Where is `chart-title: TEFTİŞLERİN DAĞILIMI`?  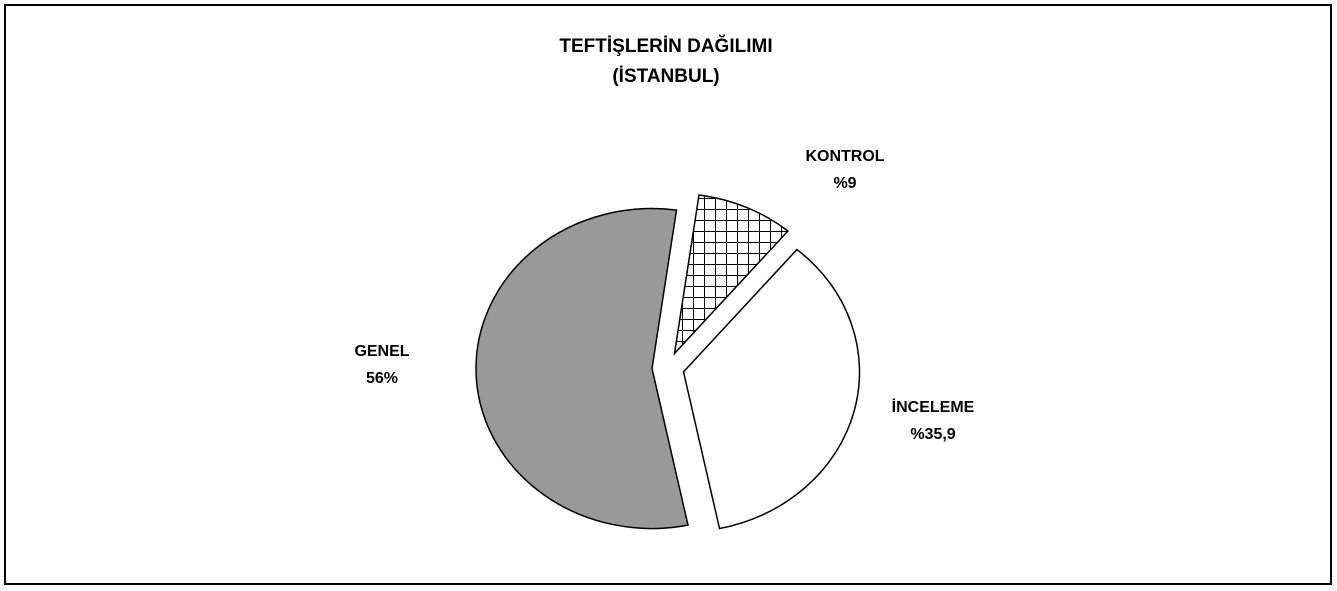
chart-title: TEFTİŞLERİN DAĞILIMI is located at coordinates (665, 46).